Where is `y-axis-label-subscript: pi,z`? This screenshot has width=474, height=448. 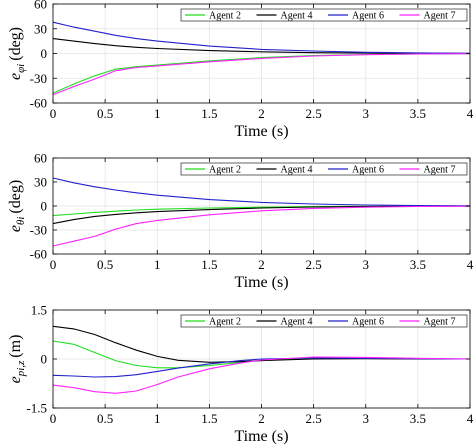 y-axis-label-subscript: pi,z is located at coordinates (21, 368).